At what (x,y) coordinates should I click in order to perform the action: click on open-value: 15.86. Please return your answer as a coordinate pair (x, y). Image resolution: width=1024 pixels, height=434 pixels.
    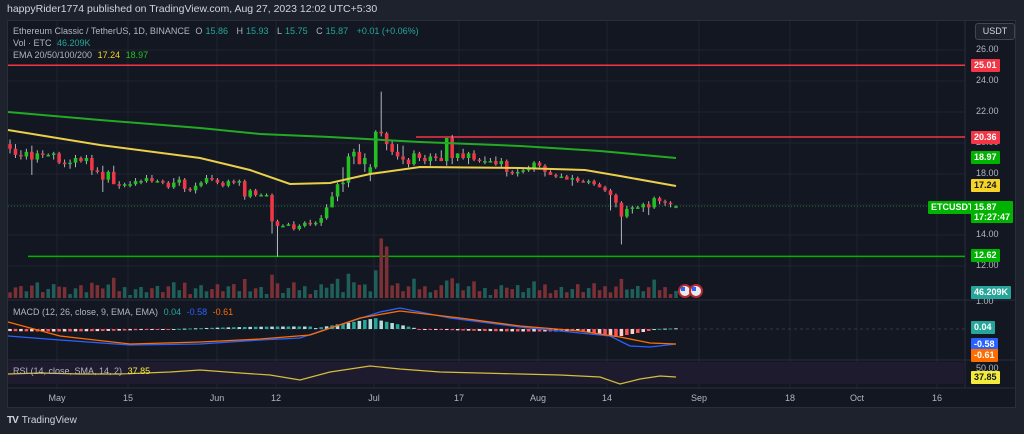
    Looking at the image, I should click on (216, 31).